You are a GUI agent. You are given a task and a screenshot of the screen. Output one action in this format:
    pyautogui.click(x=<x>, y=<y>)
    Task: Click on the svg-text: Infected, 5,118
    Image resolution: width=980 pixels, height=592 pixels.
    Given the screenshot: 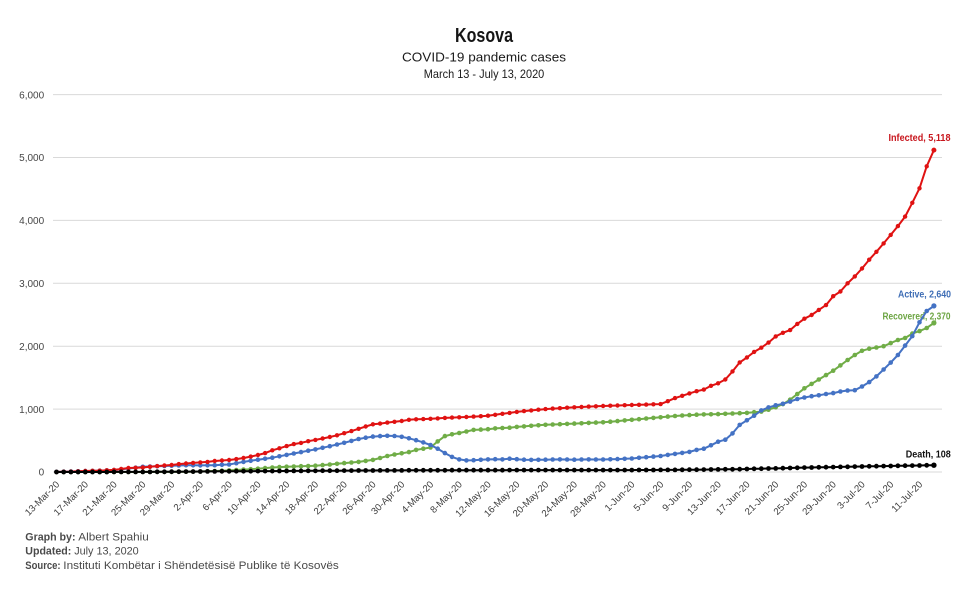 What is the action you would take?
    pyautogui.click(x=920, y=138)
    